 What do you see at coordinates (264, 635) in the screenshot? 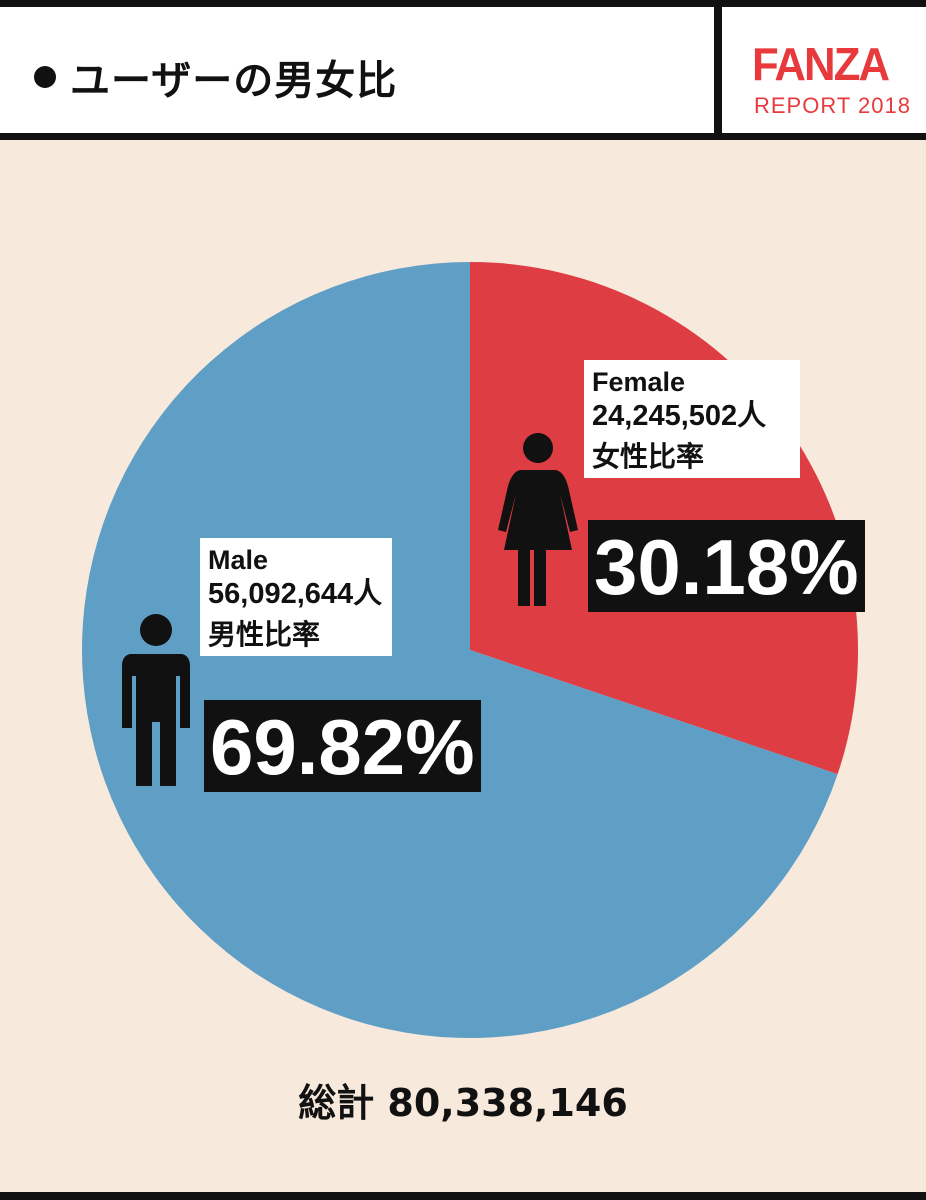
I see `male-ratio-label: 男性比率` at bounding box center [264, 635].